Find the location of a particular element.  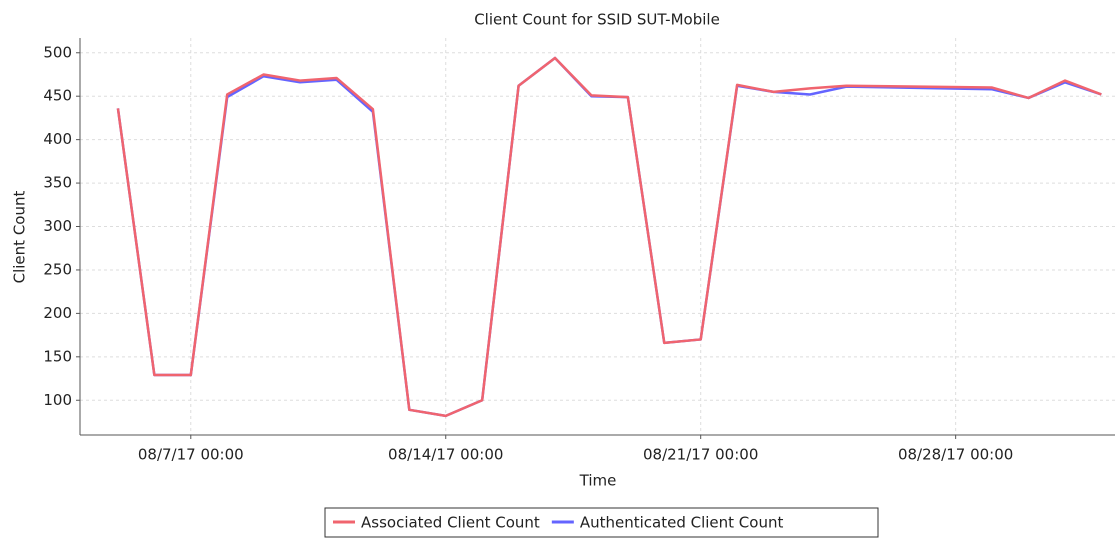

legend-label: Associated Client Count is located at coordinates (450, 523).